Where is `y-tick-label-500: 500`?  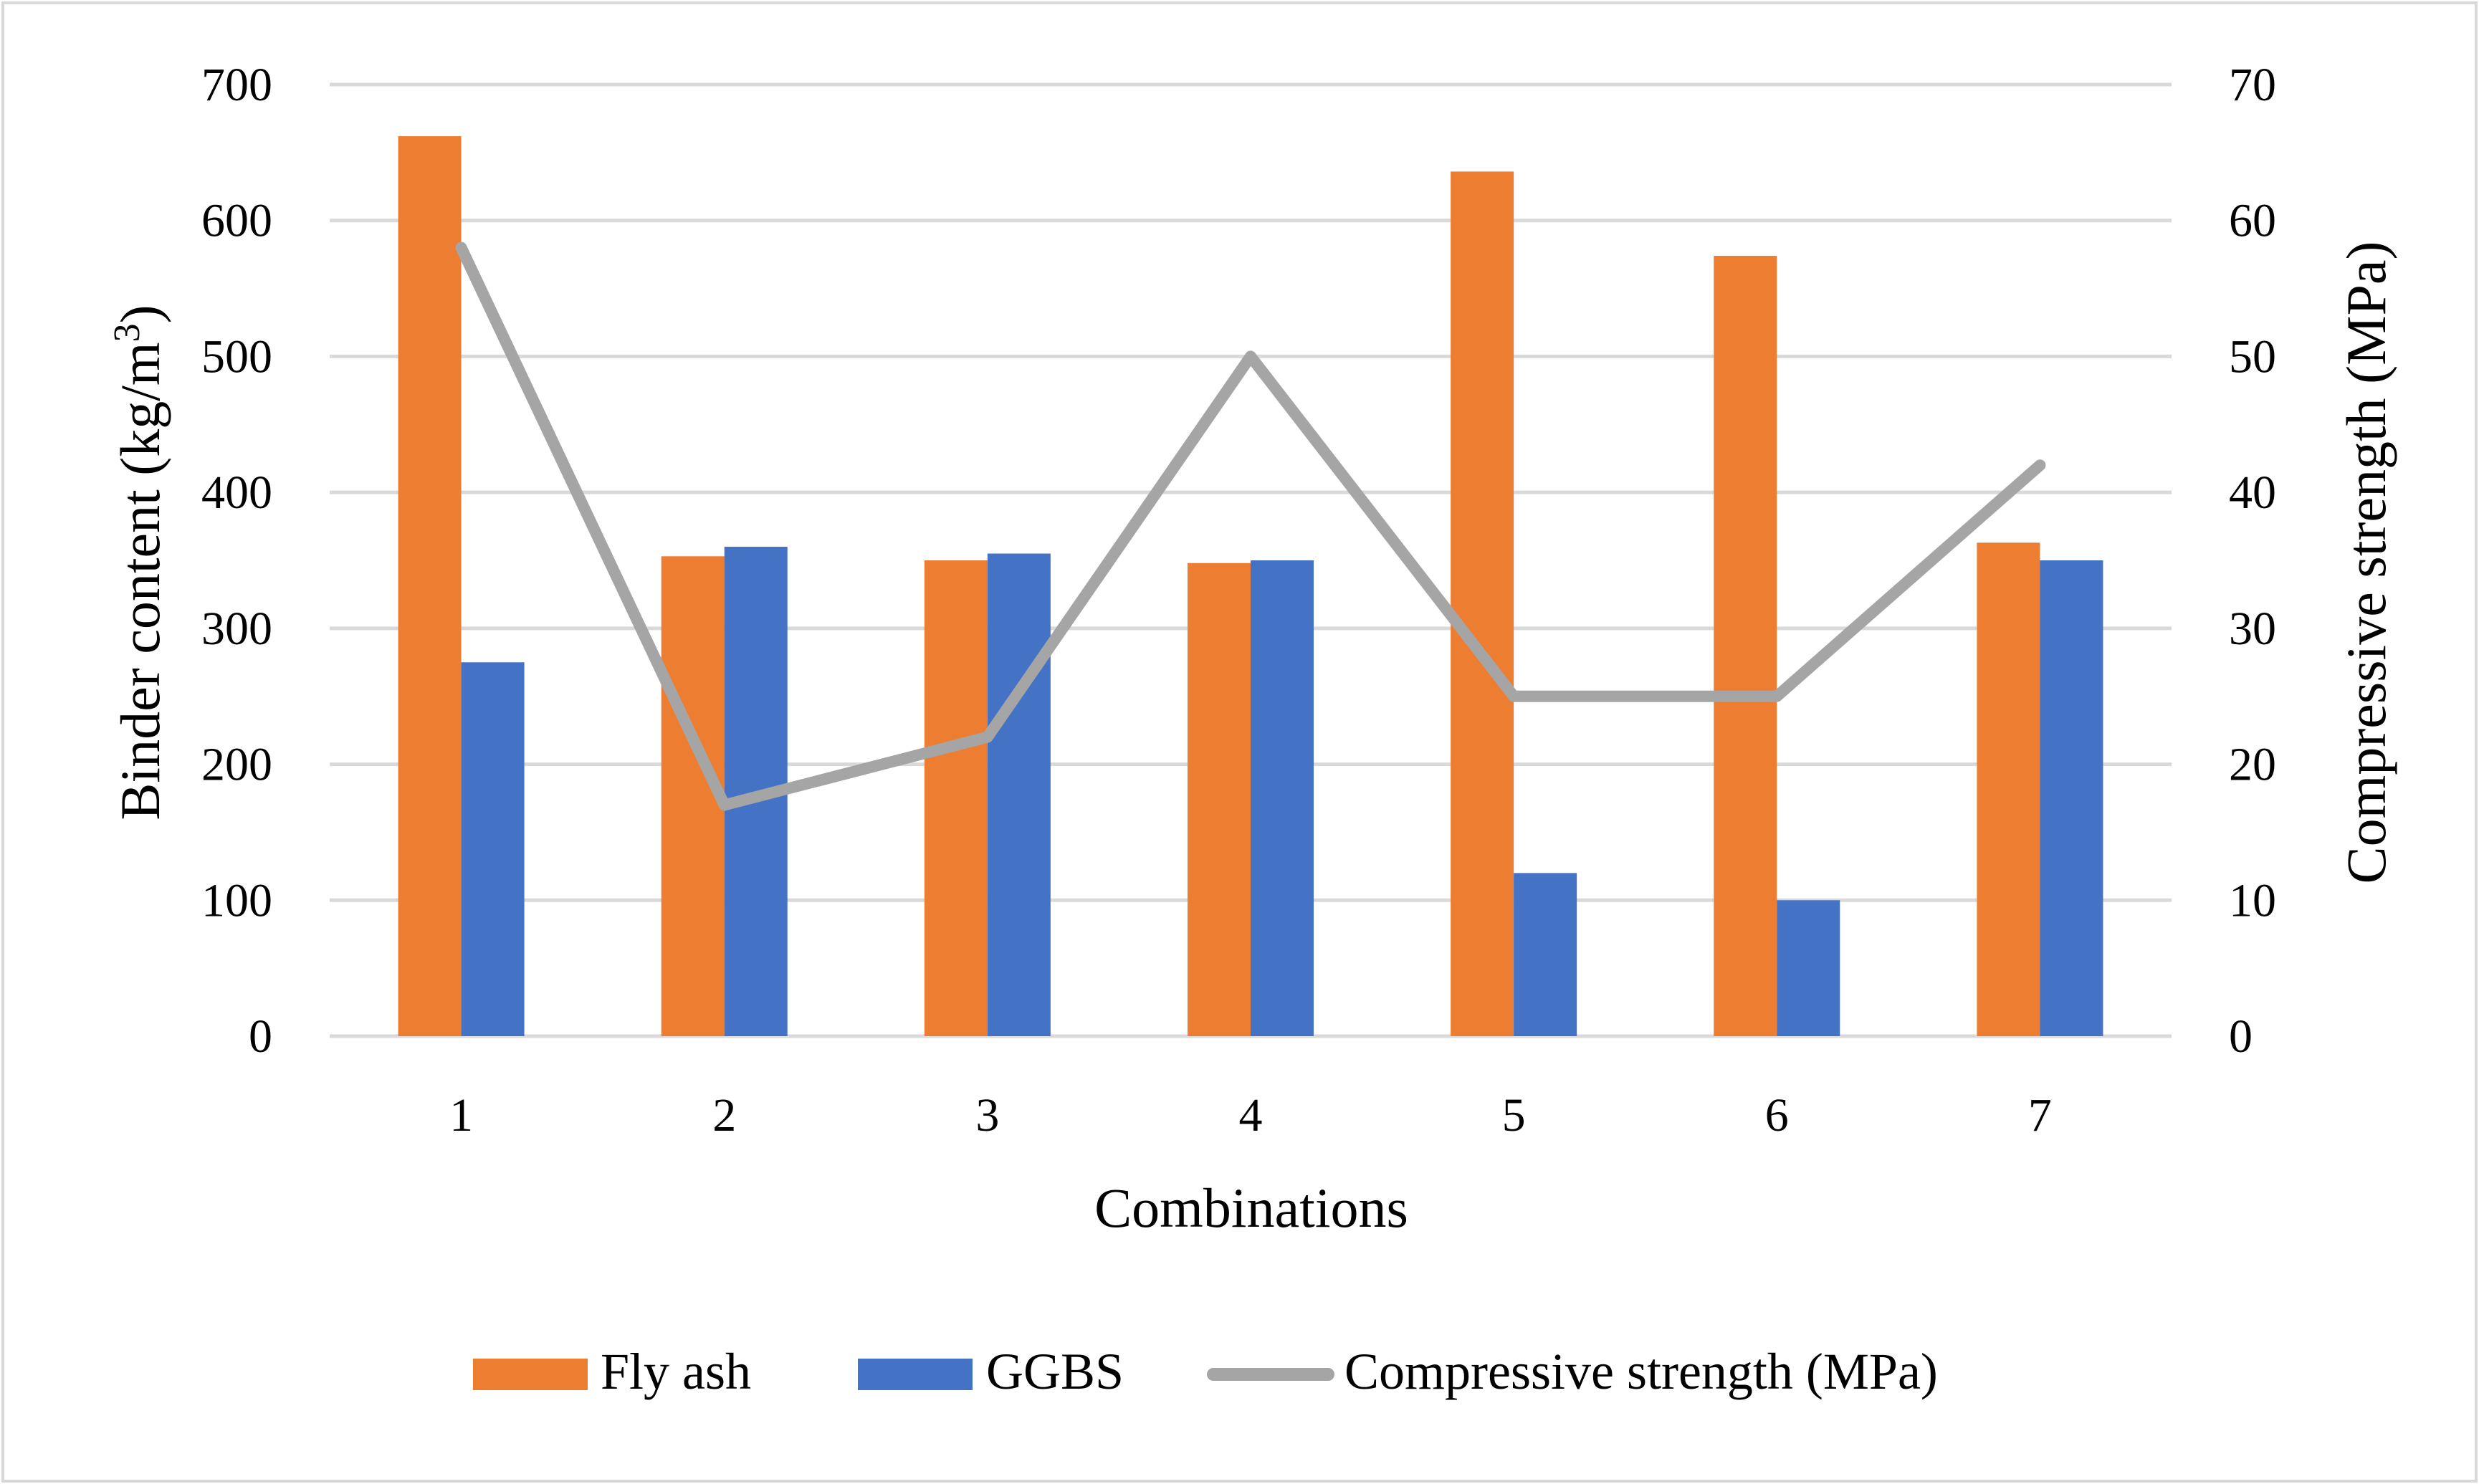
y-tick-label-500: 500 is located at coordinates (237, 356).